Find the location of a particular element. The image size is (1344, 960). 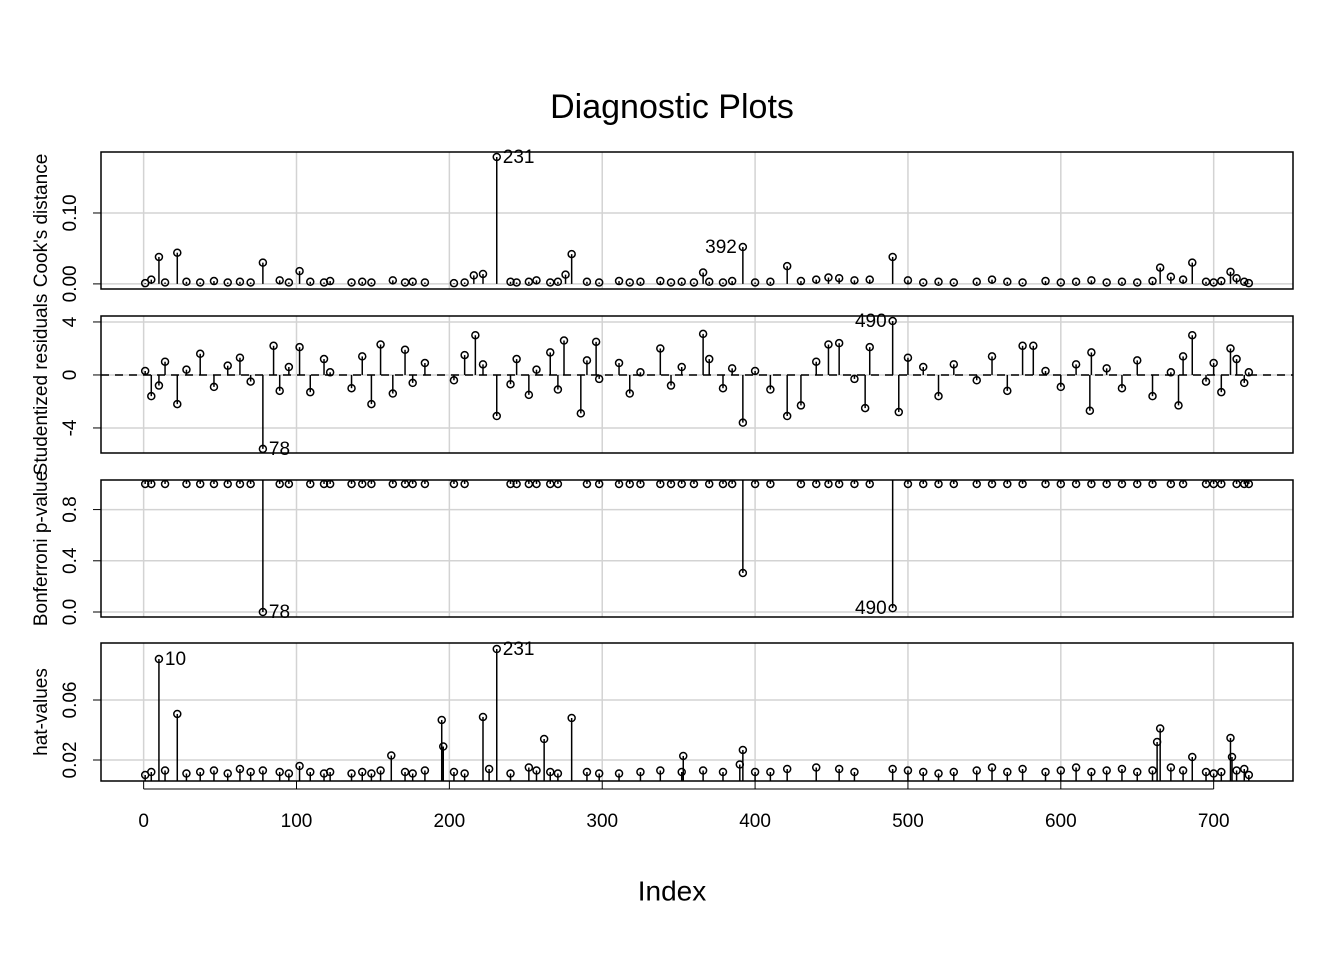

plot-frame is located at coordinates (697, 548).